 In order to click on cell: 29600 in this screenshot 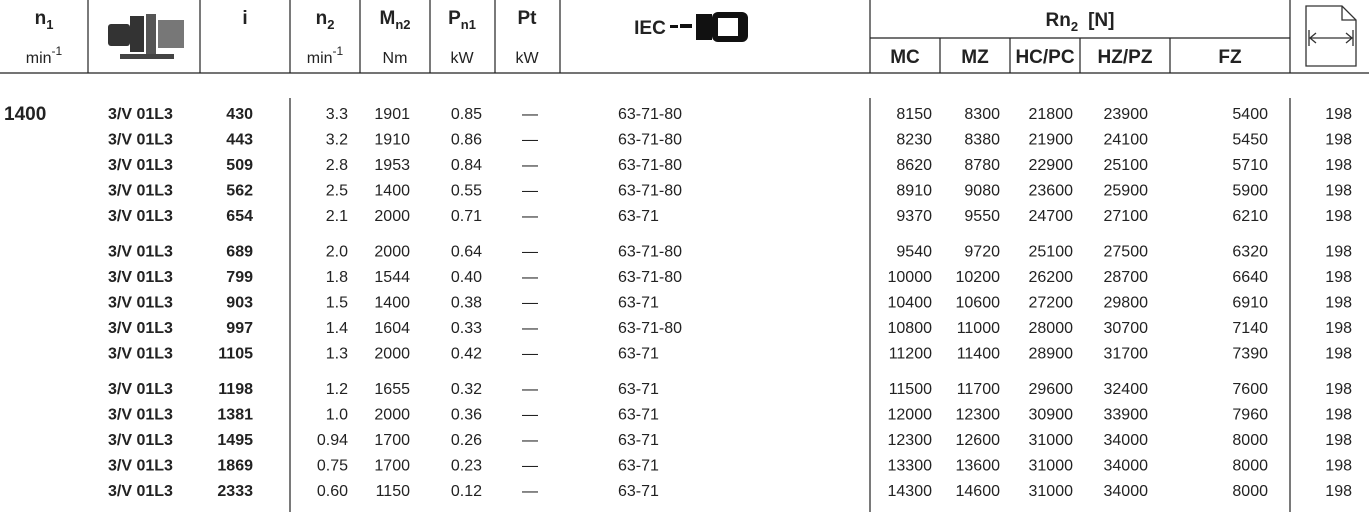, I will do `click(1051, 389)`.